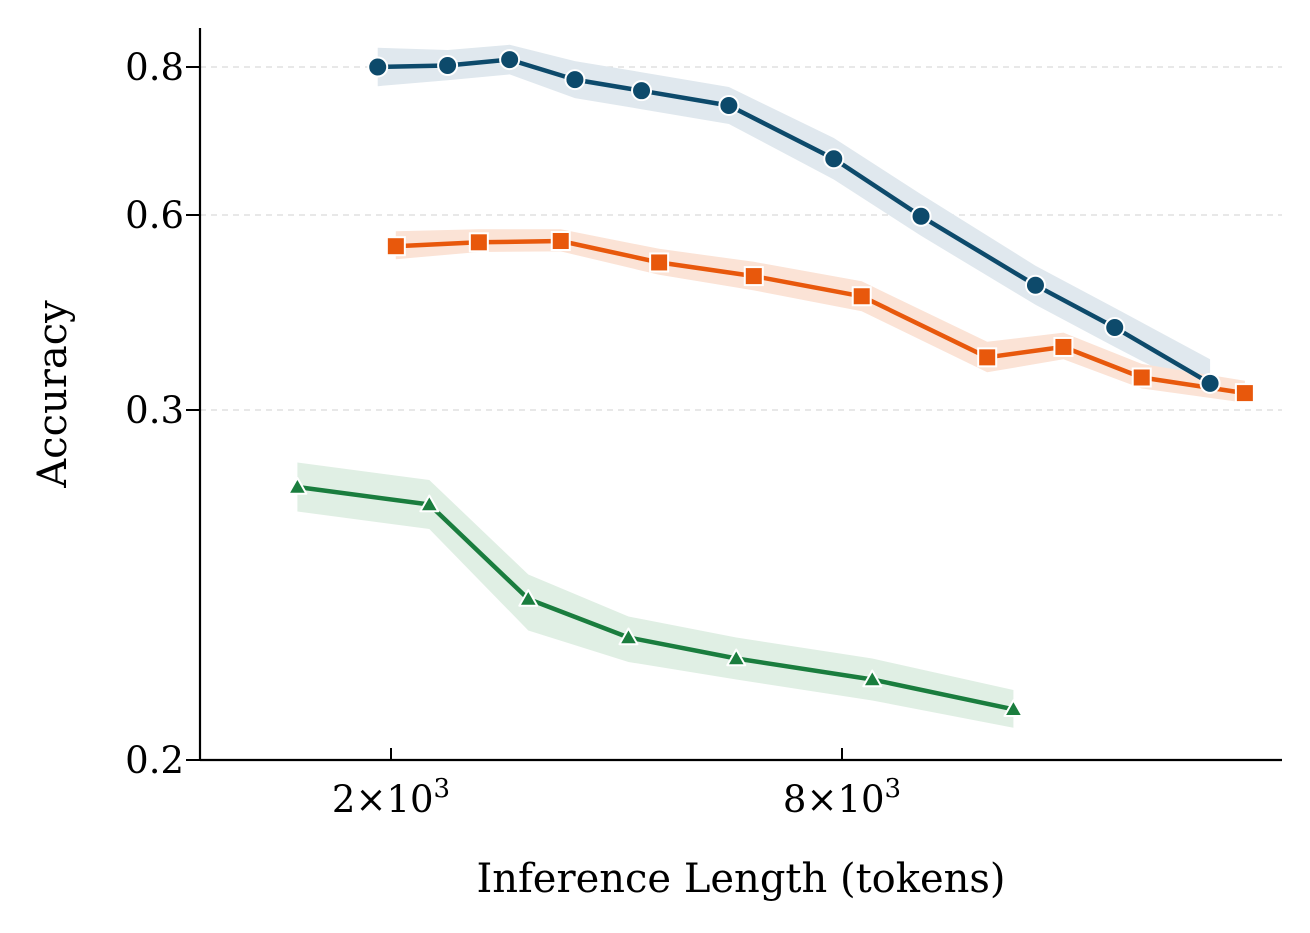 This screenshot has height=933, width=1310. Describe the element at coordinates (154, 67) in the screenshot. I see `y-tick-label: 0.8` at that location.